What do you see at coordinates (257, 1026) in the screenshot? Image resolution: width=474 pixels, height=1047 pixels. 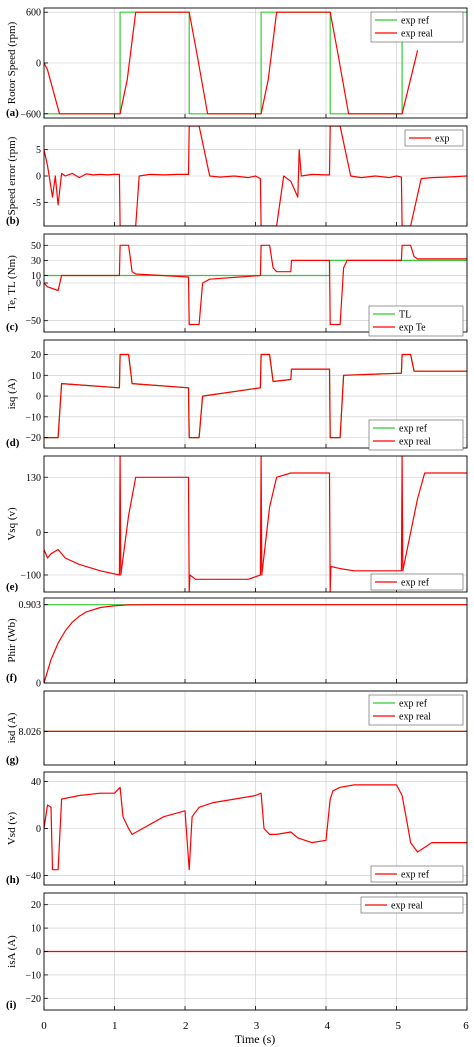 I see `x-tick-label: 3` at bounding box center [257, 1026].